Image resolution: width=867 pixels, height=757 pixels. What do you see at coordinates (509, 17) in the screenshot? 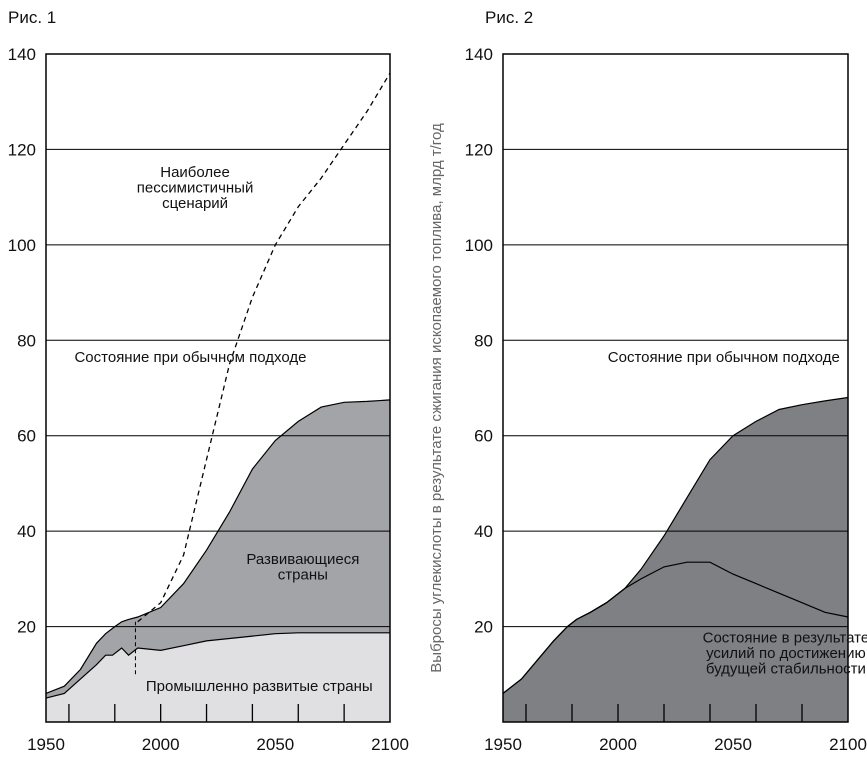
I see `chart-title: Рис. 2` at bounding box center [509, 17].